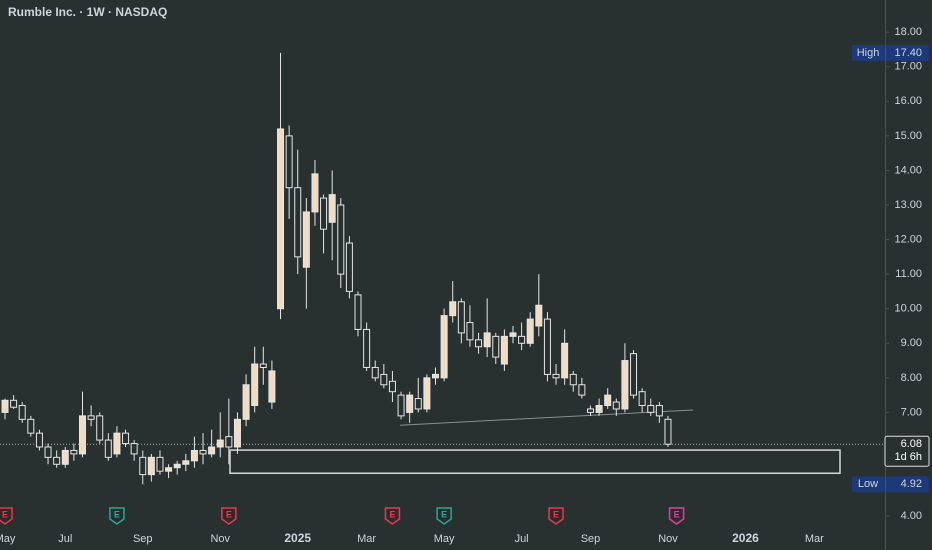  I want to click on high_marker-tag, so click(868, 52).